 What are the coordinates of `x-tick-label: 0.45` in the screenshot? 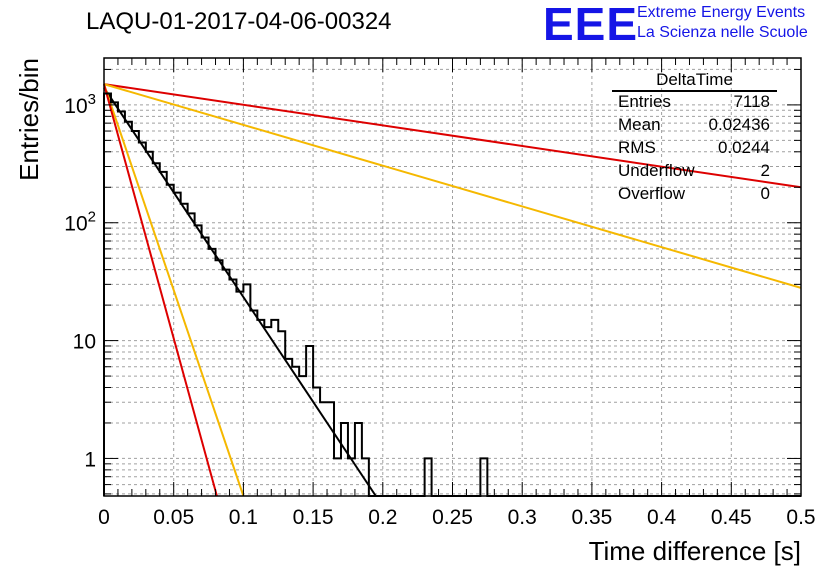 It's located at (731, 517).